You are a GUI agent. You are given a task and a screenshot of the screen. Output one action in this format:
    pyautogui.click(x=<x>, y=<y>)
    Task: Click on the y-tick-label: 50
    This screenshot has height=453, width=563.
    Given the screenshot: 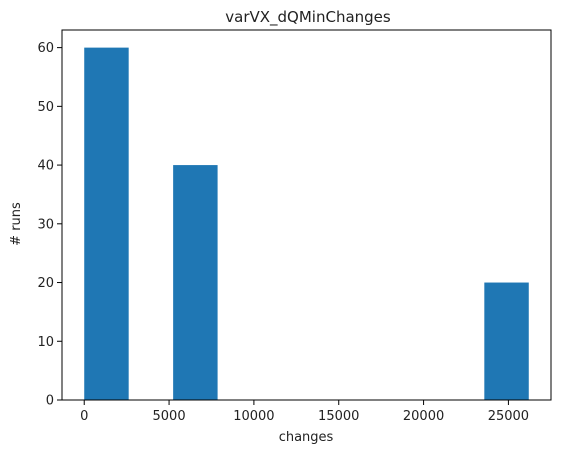 What is the action you would take?
    pyautogui.click(x=45, y=107)
    